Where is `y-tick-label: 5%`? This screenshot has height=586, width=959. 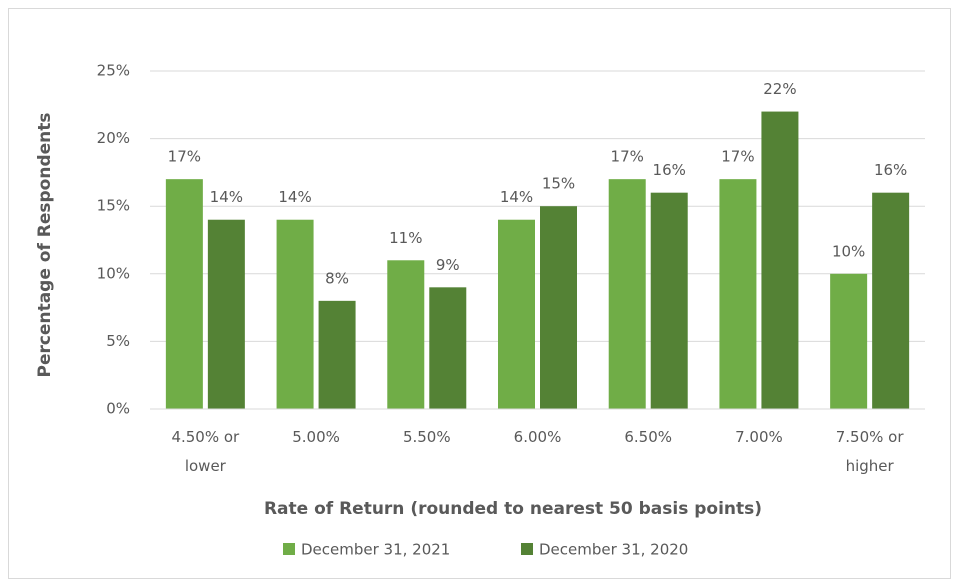
y-tick-label: 5% is located at coordinates (118, 341).